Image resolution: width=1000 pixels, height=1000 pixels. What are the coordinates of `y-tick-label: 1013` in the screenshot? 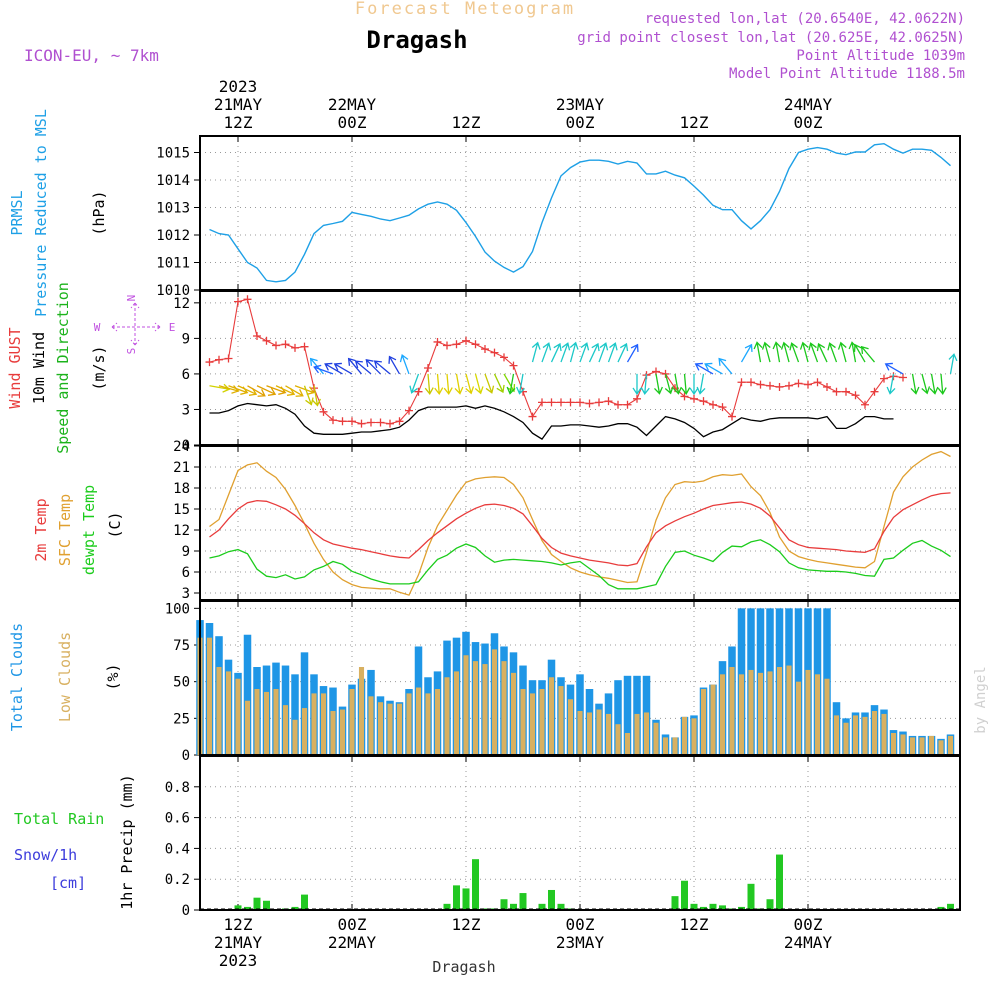 It's located at (173, 209).